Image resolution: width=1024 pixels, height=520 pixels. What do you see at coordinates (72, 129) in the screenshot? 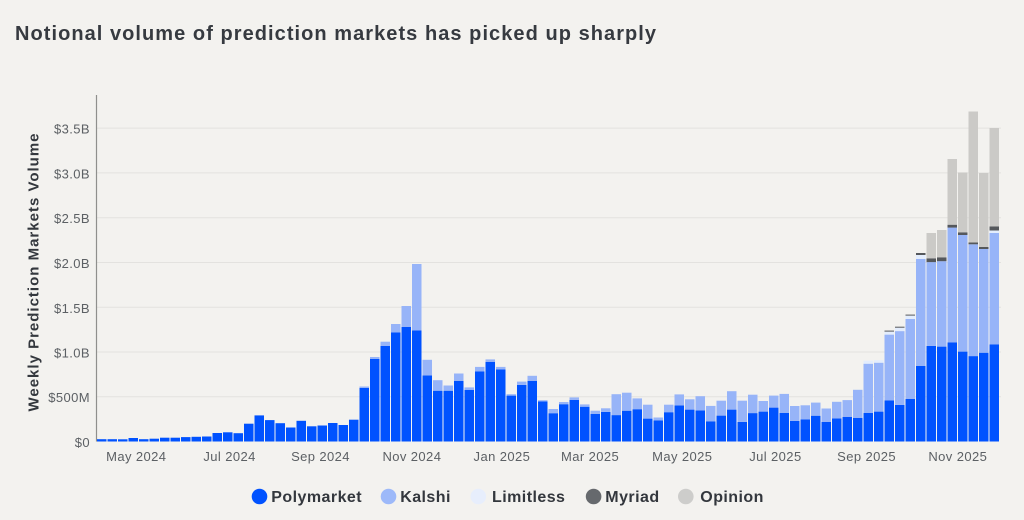
I see `svg-text: $3.5B` at bounding box center [72, 129].